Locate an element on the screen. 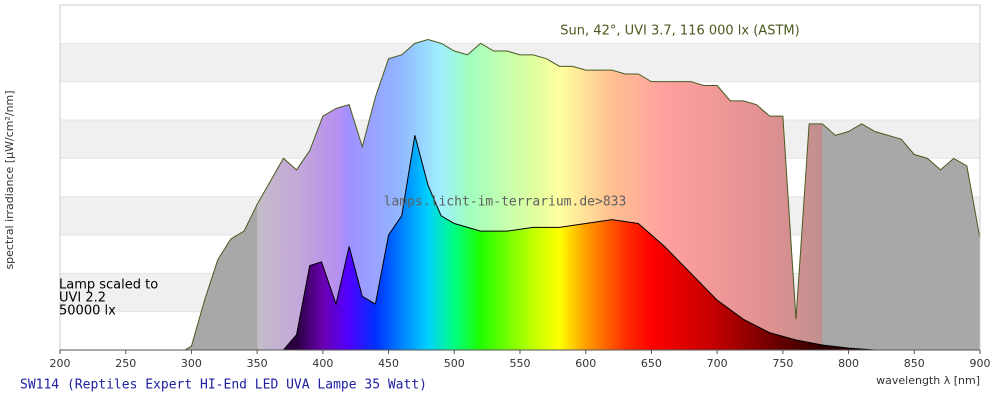  x-tick-label: 200 is located at coordinates (60, 363).